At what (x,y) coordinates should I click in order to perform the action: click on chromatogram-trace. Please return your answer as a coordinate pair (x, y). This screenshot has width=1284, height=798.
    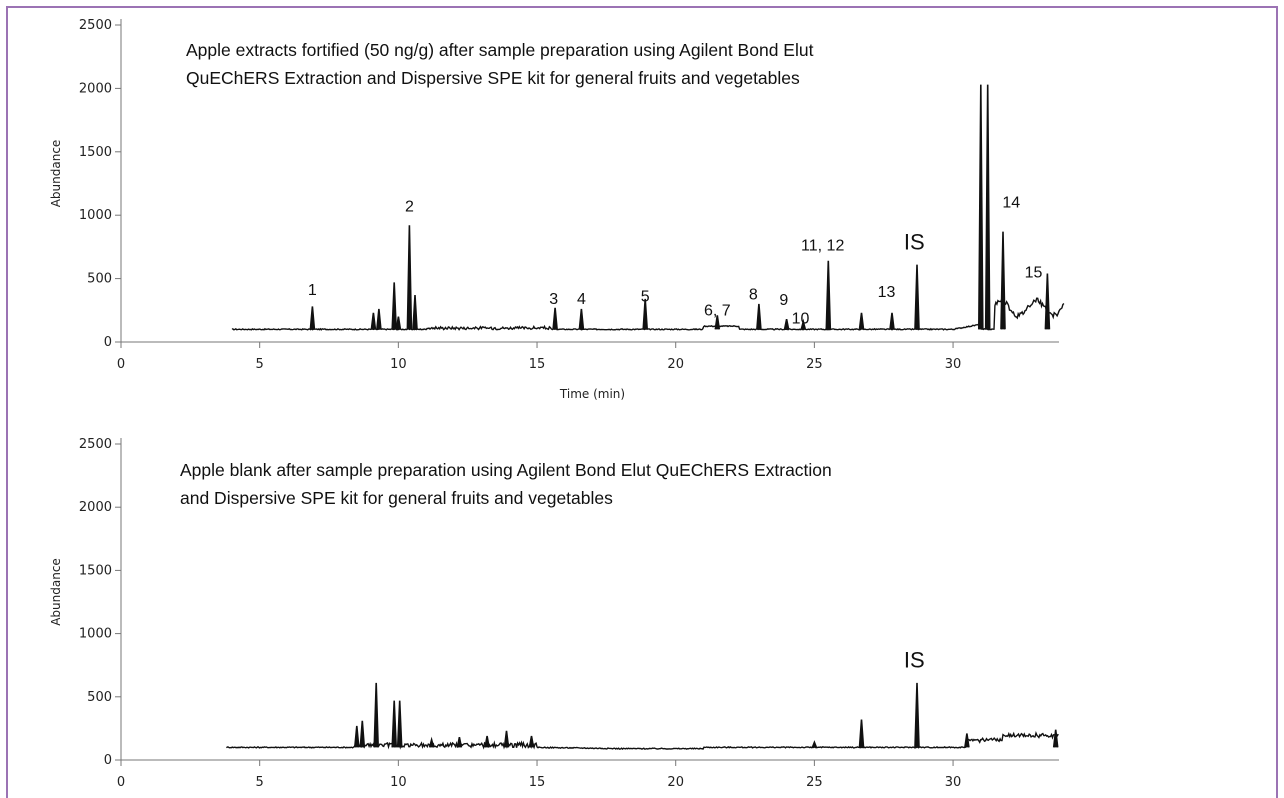
    Looking at the image, I should click on (642, 741).